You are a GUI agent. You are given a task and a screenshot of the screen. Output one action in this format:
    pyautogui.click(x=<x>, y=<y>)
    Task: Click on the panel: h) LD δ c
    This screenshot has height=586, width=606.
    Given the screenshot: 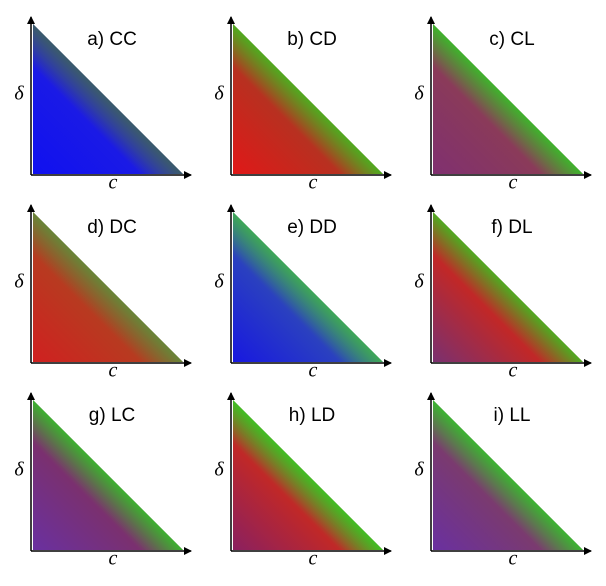 What is the action you would take?
    pyautogui.click(x=303, y=481)
    